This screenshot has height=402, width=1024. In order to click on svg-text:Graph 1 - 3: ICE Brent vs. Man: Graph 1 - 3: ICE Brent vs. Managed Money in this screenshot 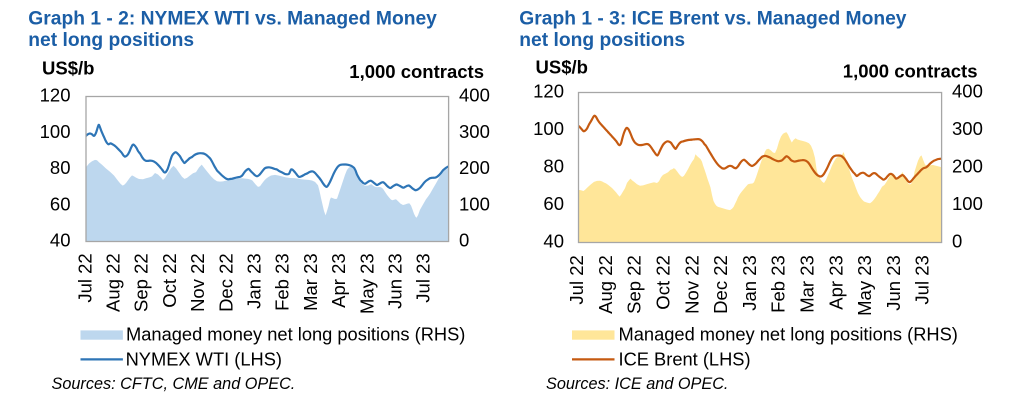, I will do `click(713, 19)`.